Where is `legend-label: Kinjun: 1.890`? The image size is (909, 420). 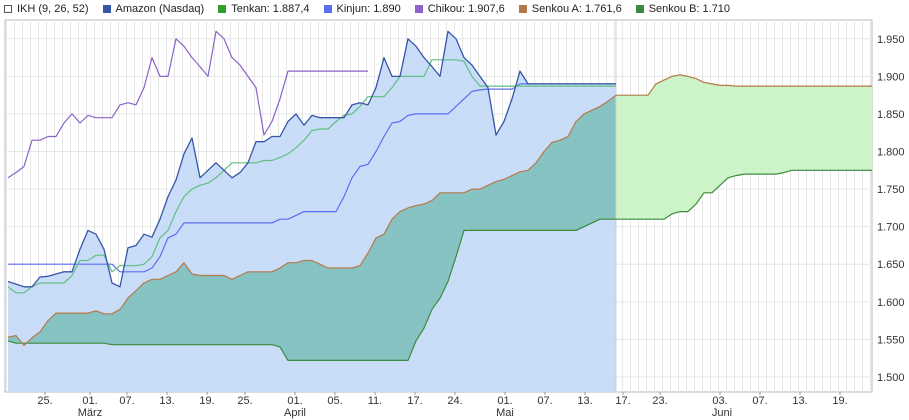 legend-label: Kinjun: 1.890 is located at coordinates (368, 9).